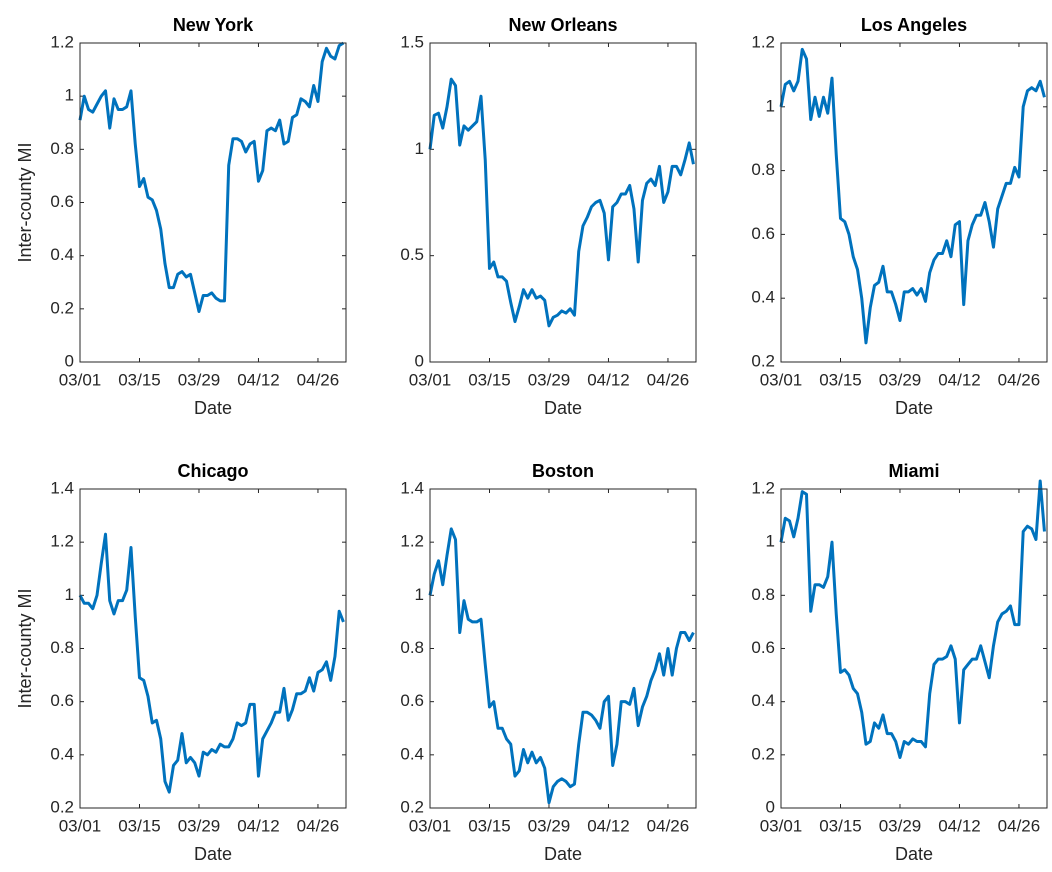 The image size is (1052, 872). Describe the element at coordinates (213, 25) in the screenshot. I see `chart-title: New York` at that location.